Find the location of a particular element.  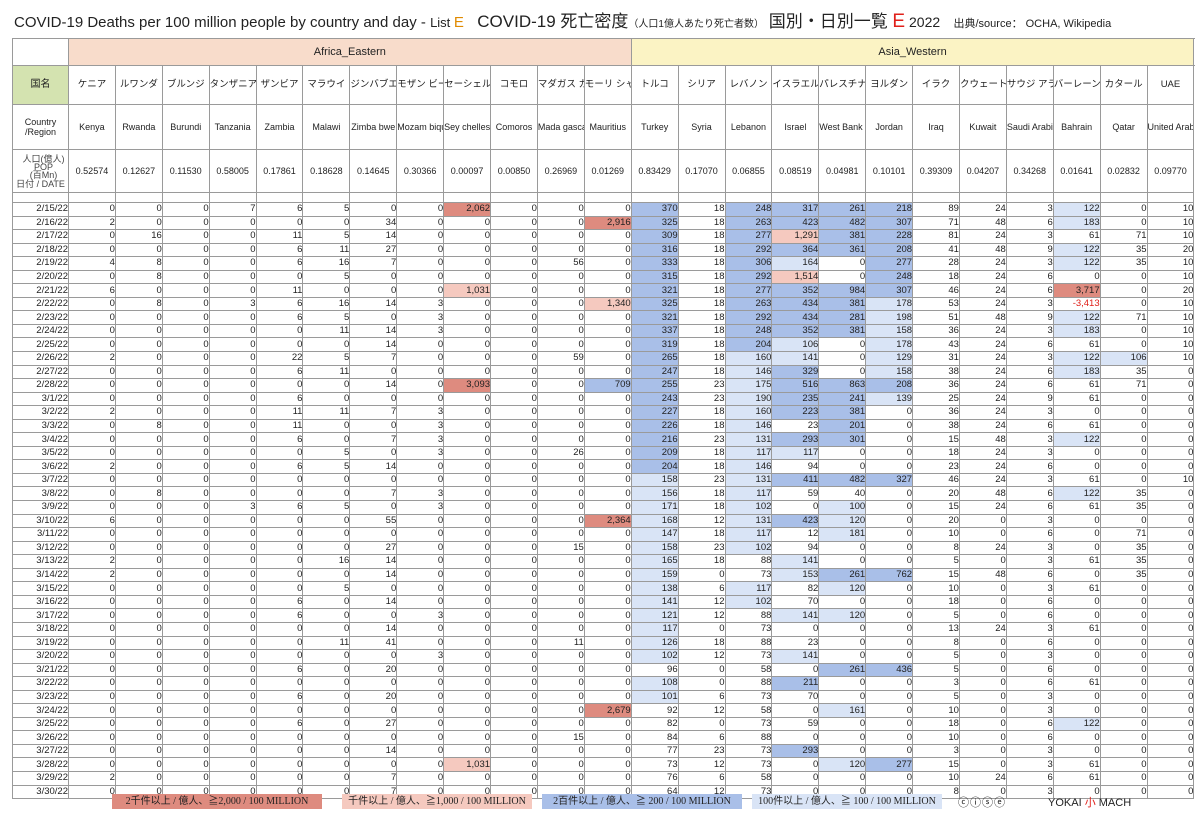

value-cell: 15 is located at coordinates (560, 548).